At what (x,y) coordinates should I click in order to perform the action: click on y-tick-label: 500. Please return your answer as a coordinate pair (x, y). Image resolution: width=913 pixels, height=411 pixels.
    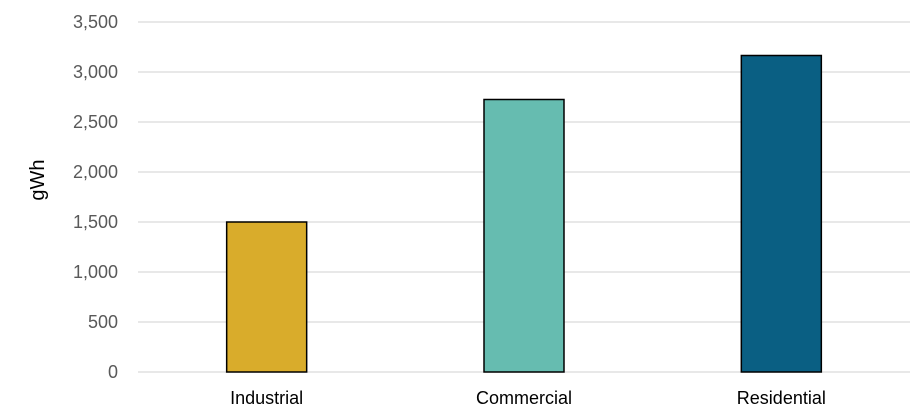
    Looking at the image, I should click on (103, 322).